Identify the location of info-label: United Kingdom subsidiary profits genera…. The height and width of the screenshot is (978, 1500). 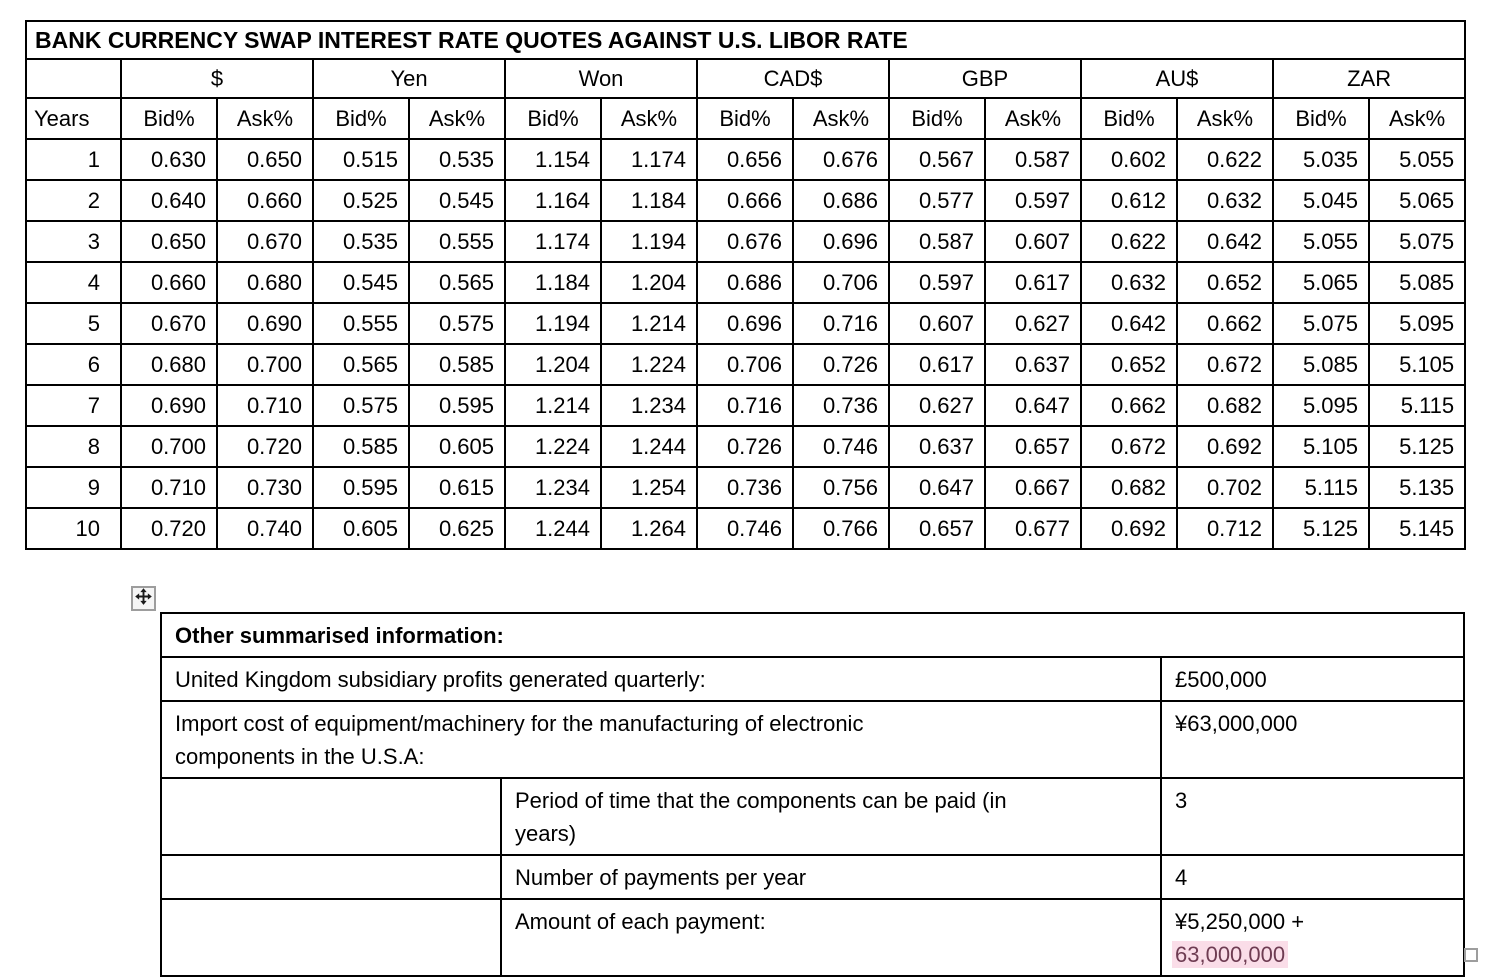
(661, 679).